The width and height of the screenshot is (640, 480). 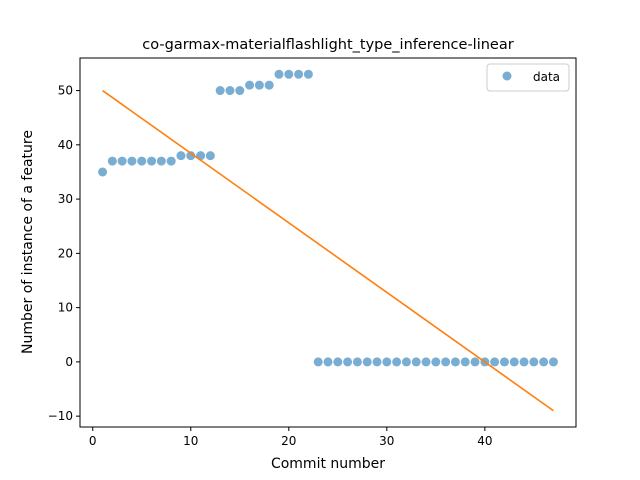 I want to click on x-tick-label: 0, so click(x=93, y=441).